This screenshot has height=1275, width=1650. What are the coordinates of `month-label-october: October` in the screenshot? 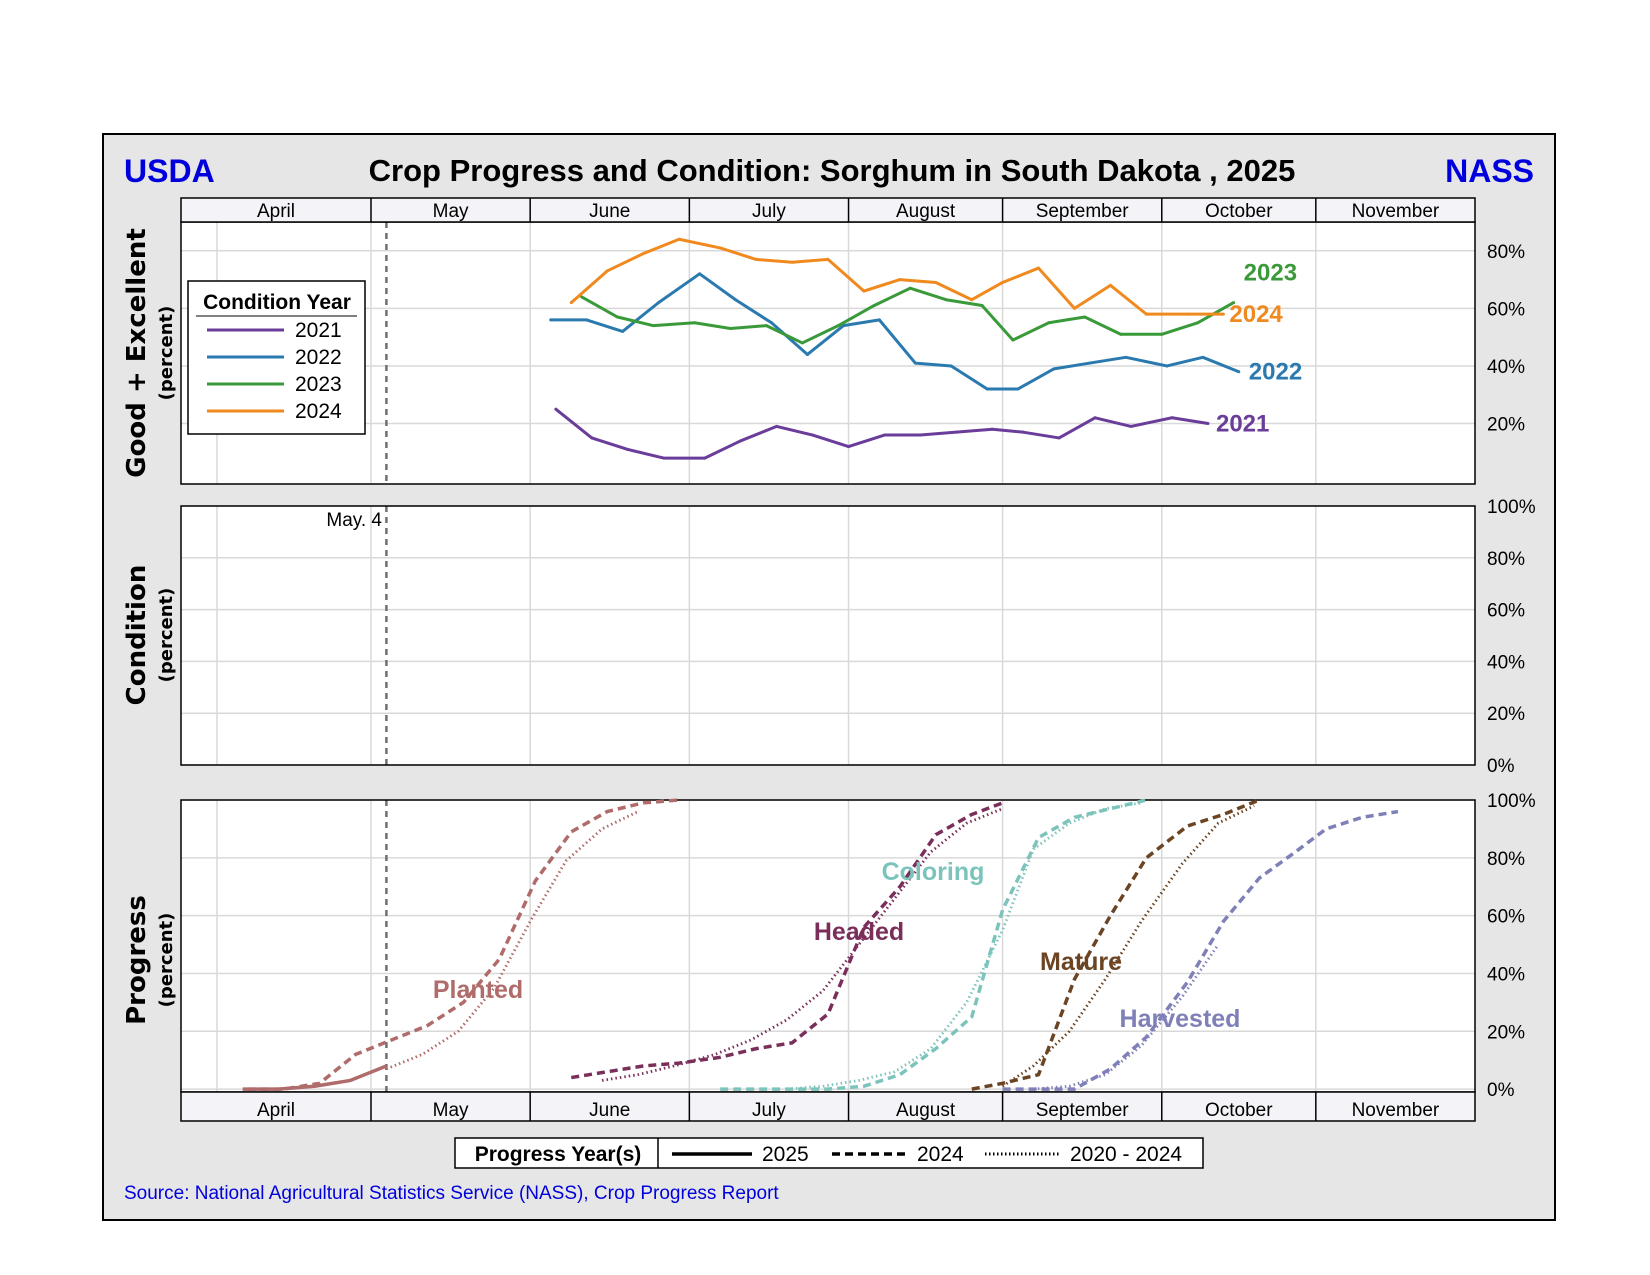 It's located at (1239, 1110).